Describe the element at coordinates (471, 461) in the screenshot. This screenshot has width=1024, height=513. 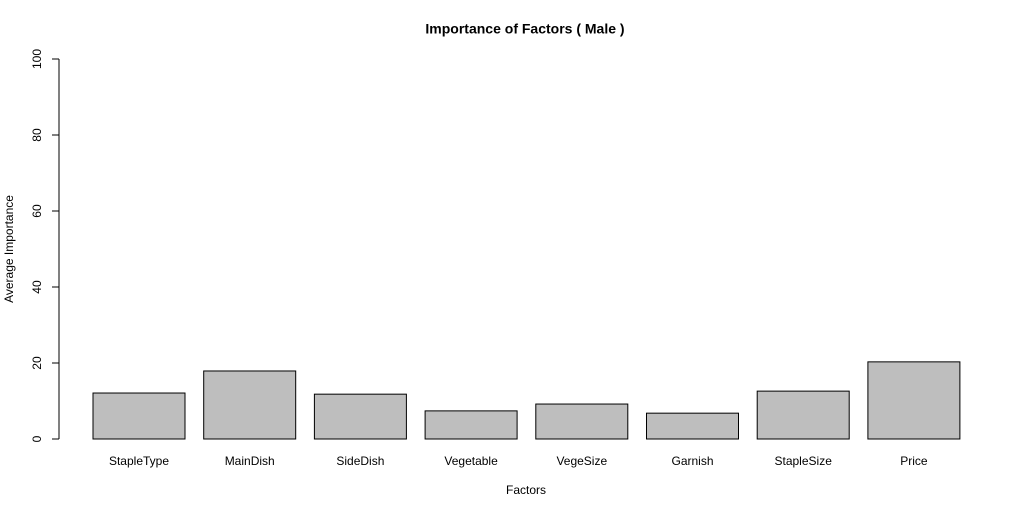
I see `x-tick-label: Vegetable` at that location.